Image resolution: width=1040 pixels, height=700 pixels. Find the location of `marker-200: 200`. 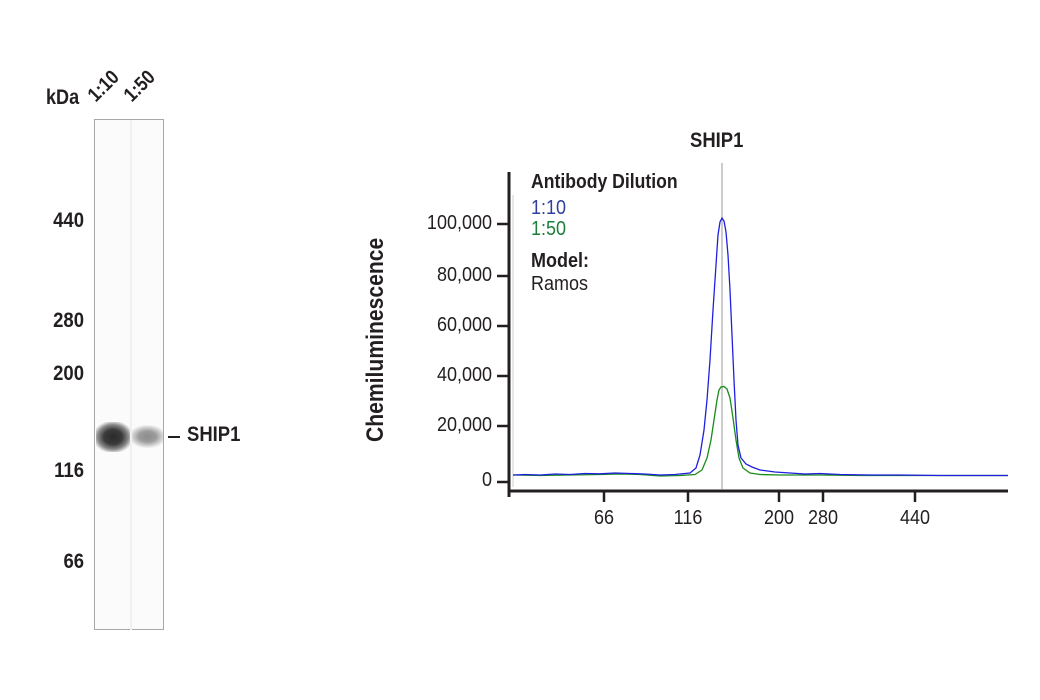

marker-200: 200 is located at coordinates (68, 373).